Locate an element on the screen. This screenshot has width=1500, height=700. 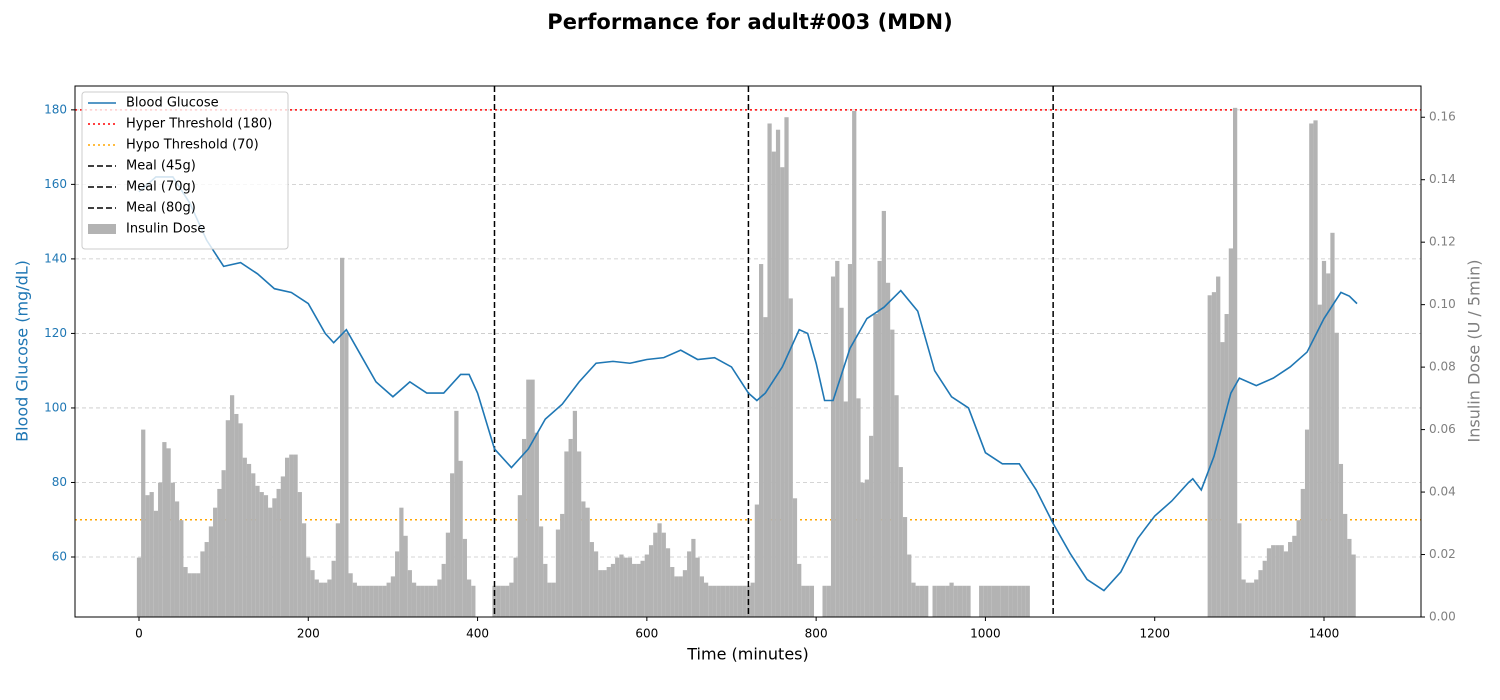
x-tick-label: 1000 is located at coordinates (985, 634).